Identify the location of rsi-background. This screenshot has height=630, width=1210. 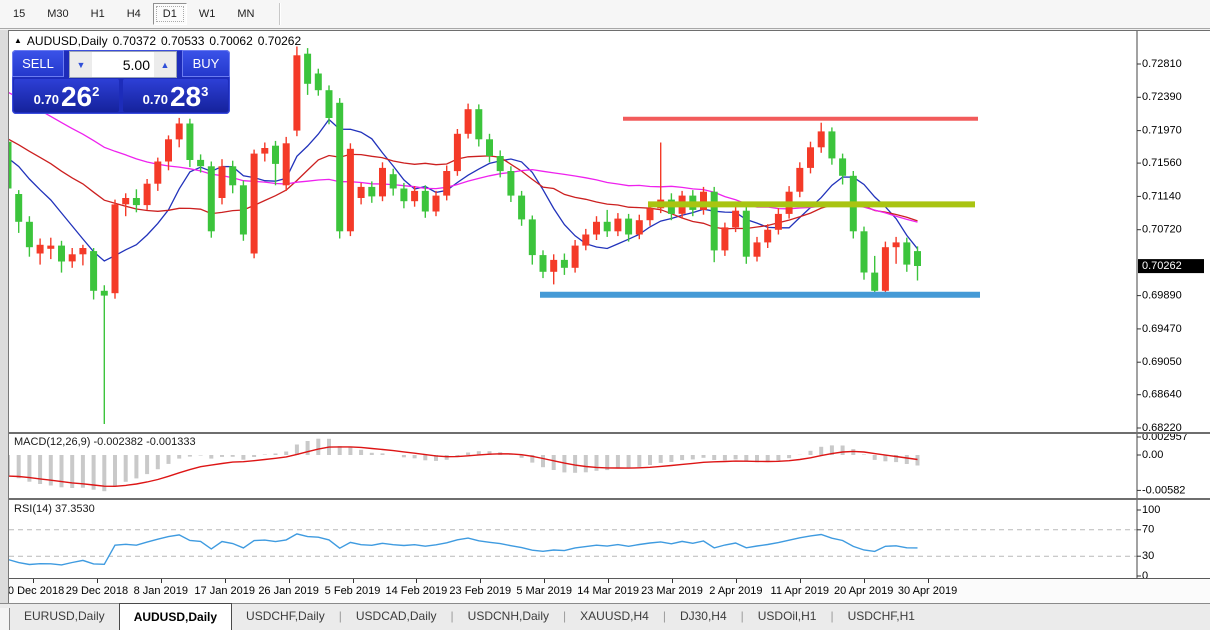
(605, 539).